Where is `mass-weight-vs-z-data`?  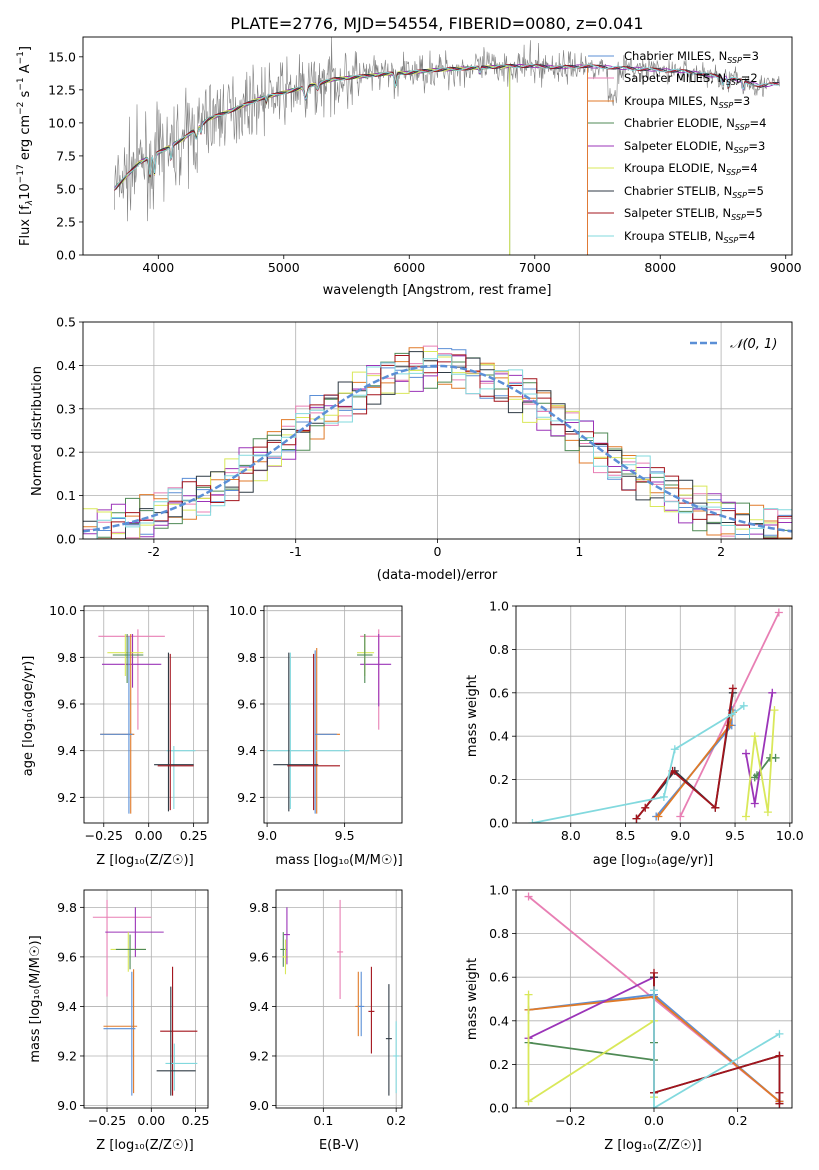
mass-weight-vs-z-data is located at coordinates (654, 1000).